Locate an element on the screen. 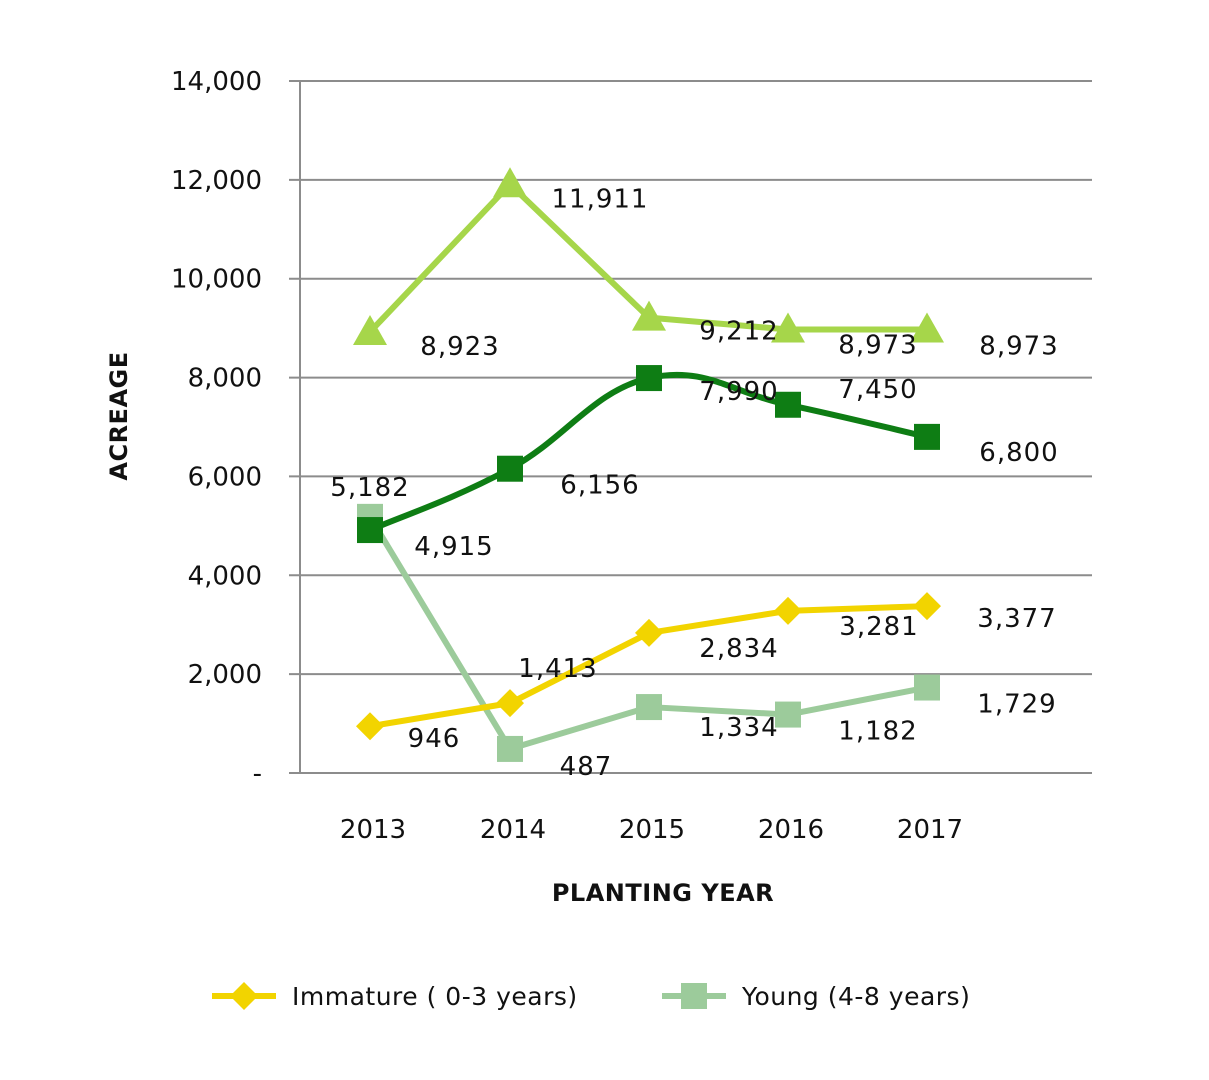  y-tick-label: 8,000 is located at coordinates (225, 379).